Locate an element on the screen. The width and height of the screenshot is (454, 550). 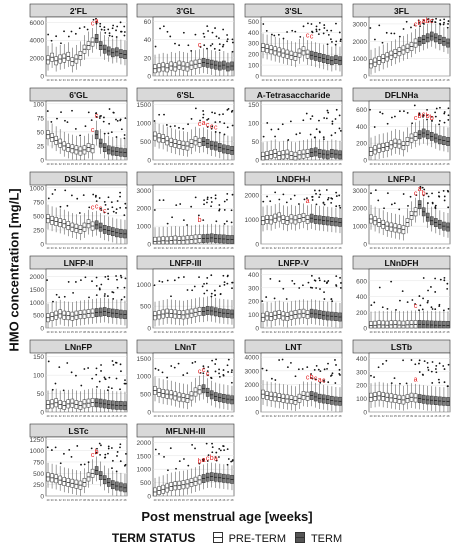
facet-title: LDFT is located at coordinates (186, 179).